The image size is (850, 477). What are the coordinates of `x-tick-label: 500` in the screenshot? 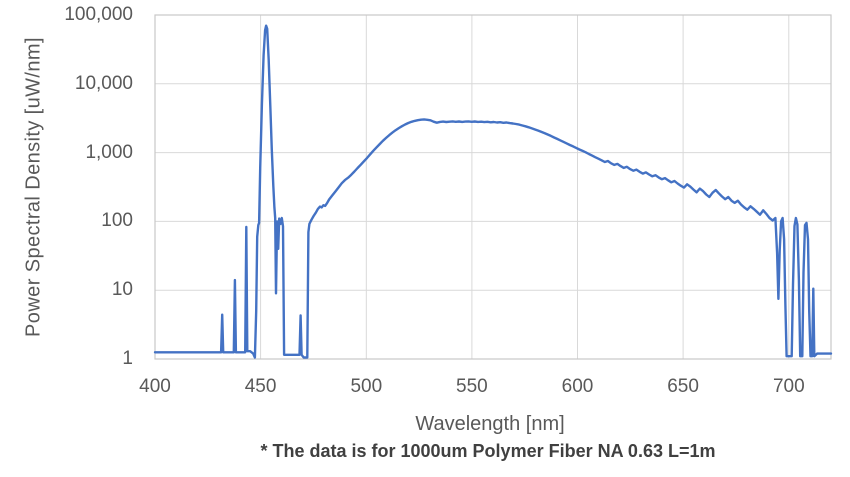 It's located at (366, 386).